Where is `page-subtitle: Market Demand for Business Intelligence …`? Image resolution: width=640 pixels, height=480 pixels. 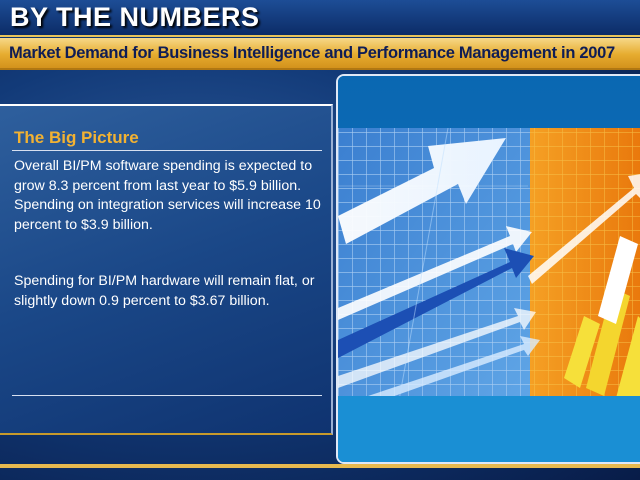
page-subtitle: Market Demand for Business Intelligence … is located at coordinates (312, 53).